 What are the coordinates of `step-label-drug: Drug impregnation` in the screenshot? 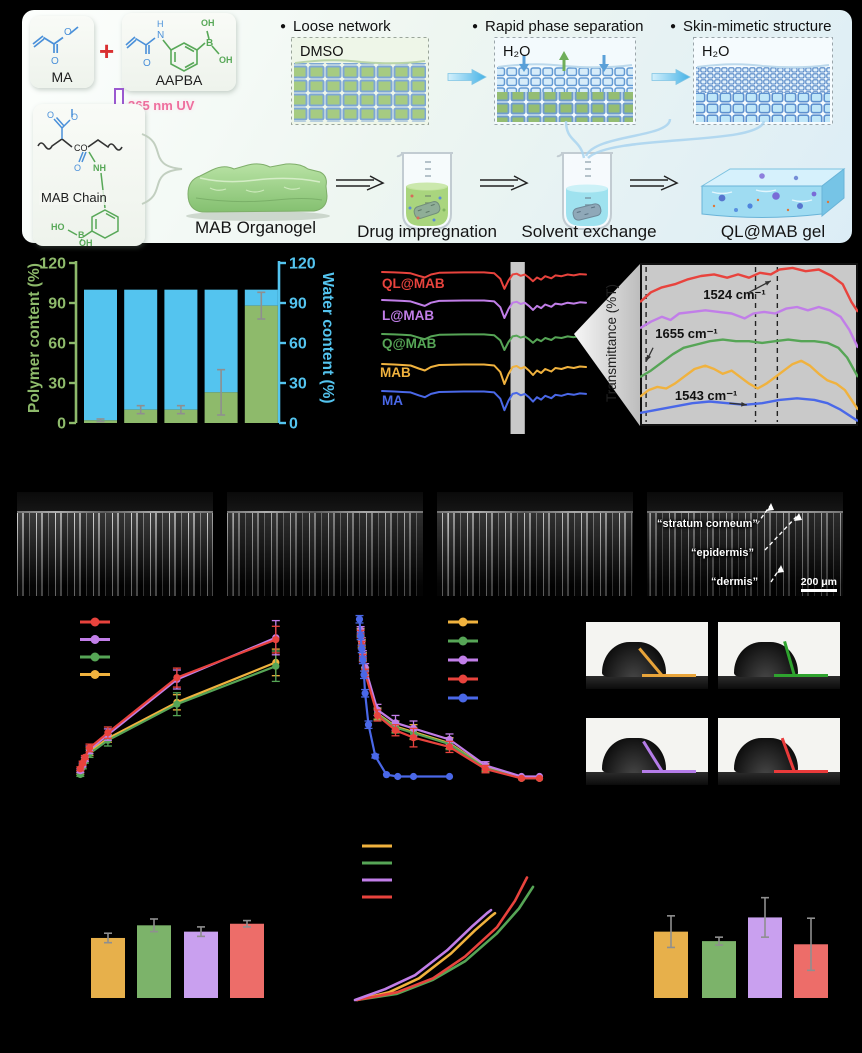 It's located at (427, 231).